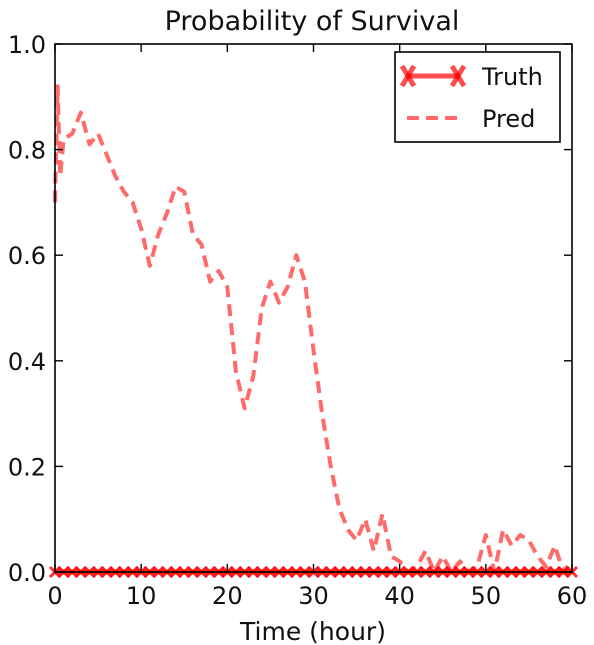 This screenshot has height=645, width=594. I want to click on y-tick-label: 0.6, so click(27, 256).